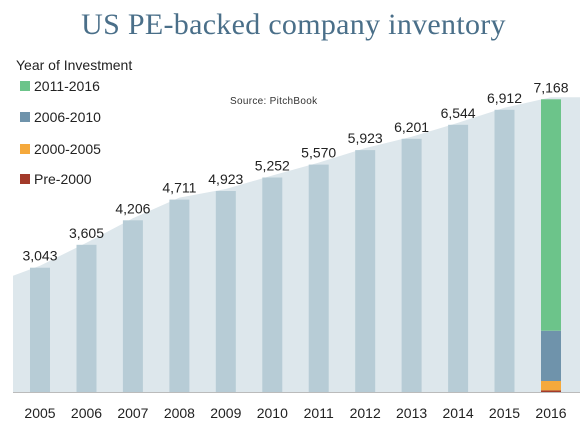  I want to click on bar-2016-segment-2006-2010, so click(551, 355).